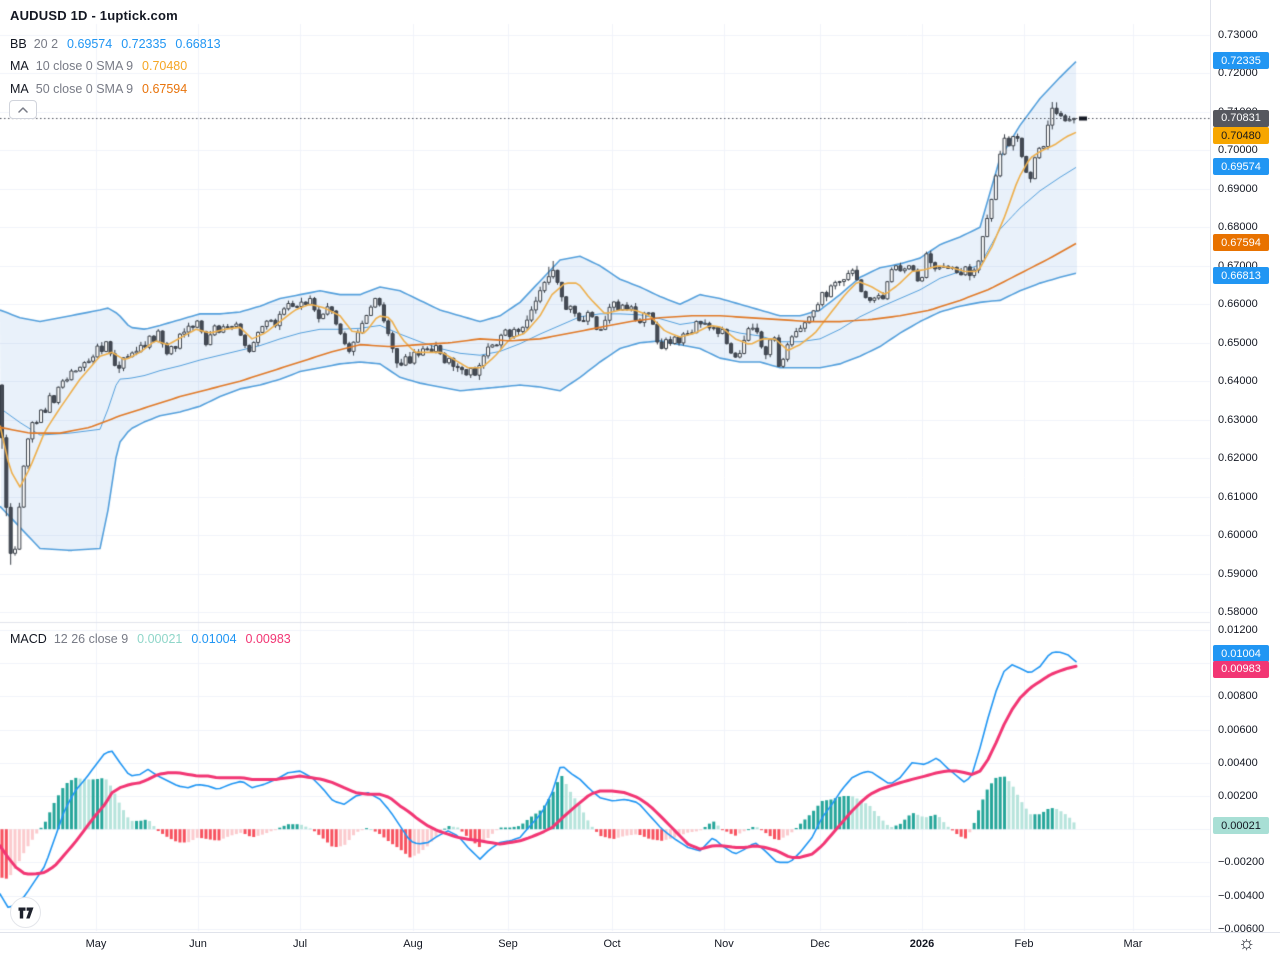 This screenshot has height=960, width=1280. Describe the element at coordinates (91, 639) in the screenshot. I see `macd-legend-params: 12 26 close 9` at that location.